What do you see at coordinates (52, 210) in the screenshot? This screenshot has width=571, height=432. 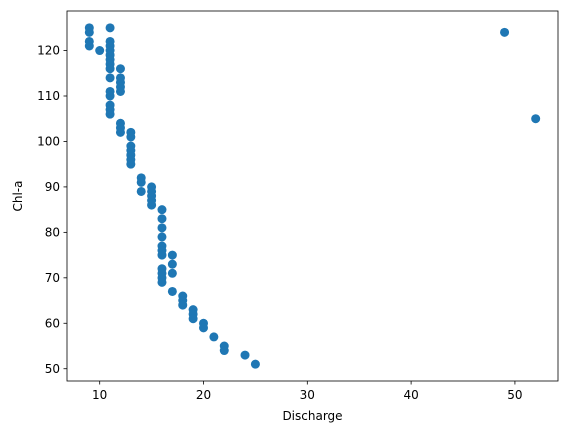 I see `y-axis: 50 60 70 80 90 100 110 120` at bounding box center [52, 210].